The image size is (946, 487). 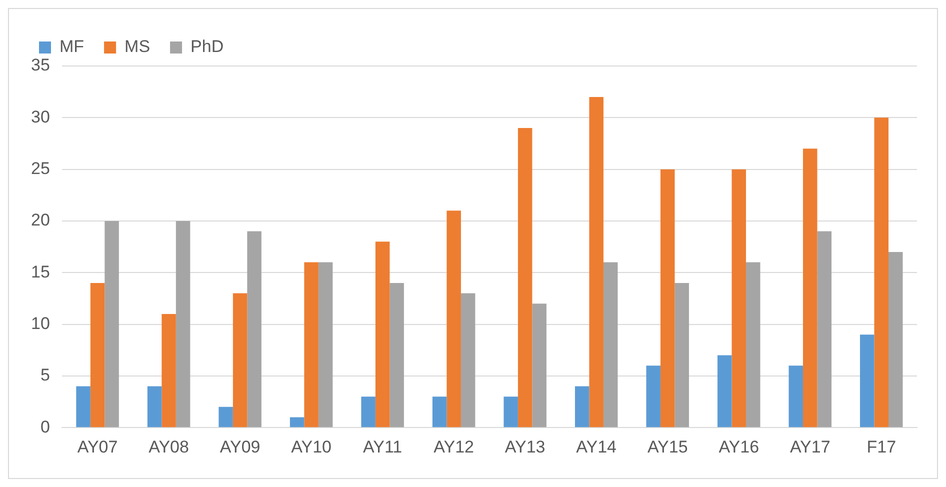 I want to click on x-tick-label: AY16, so click(x=739, y=446).